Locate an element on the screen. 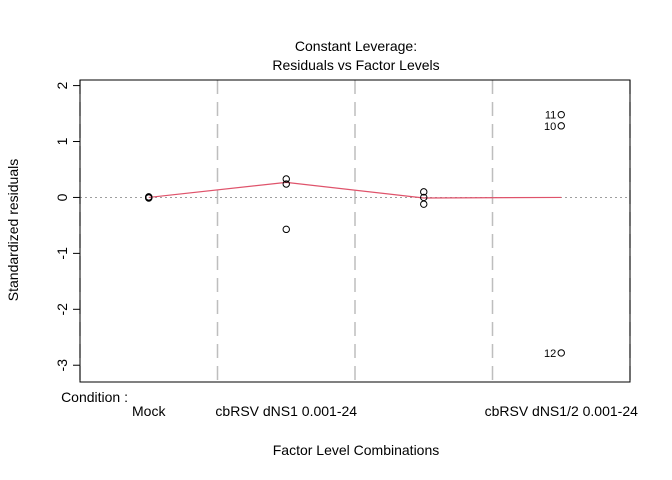  factor-label: Condition : is located at coordinates (94, 397).